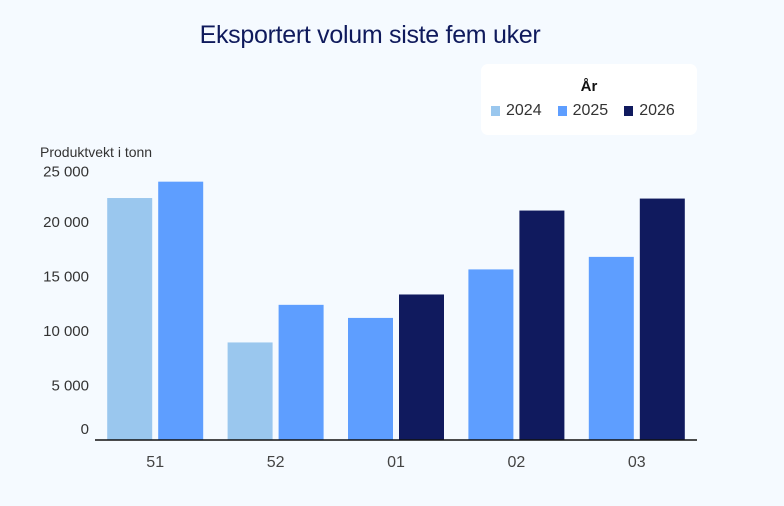  What do you see at coordinates (637, 462) in the screenshot?
I see `x-tick-label: 03` at bounding box center [637, 462].